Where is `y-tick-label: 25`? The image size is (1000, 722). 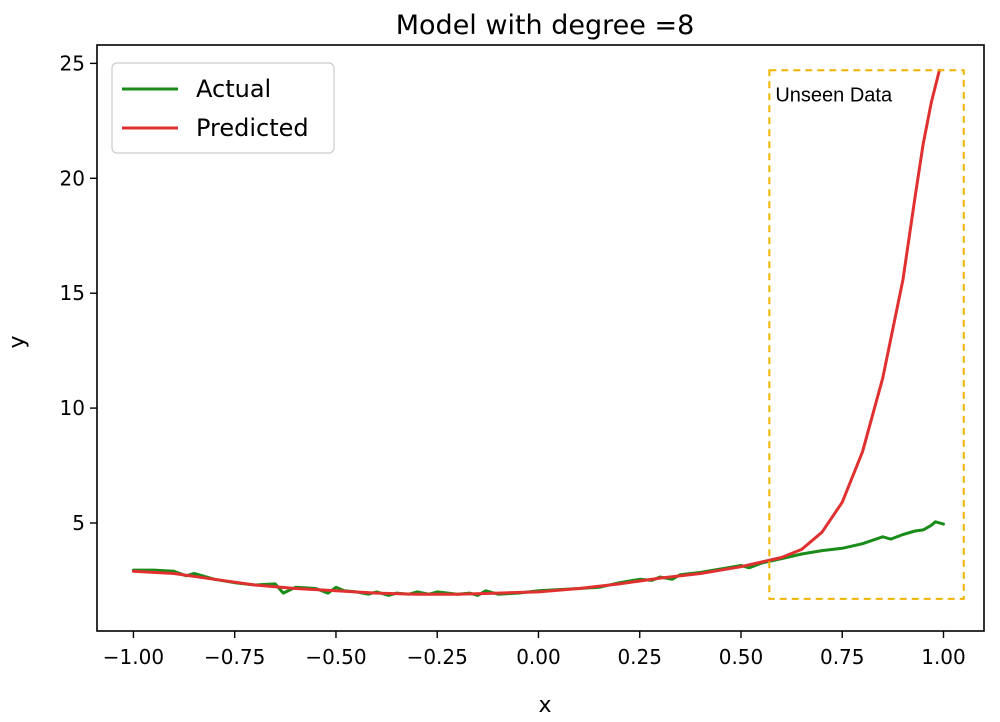
y-tick-label: 25 is located at coordinates (72, 63).